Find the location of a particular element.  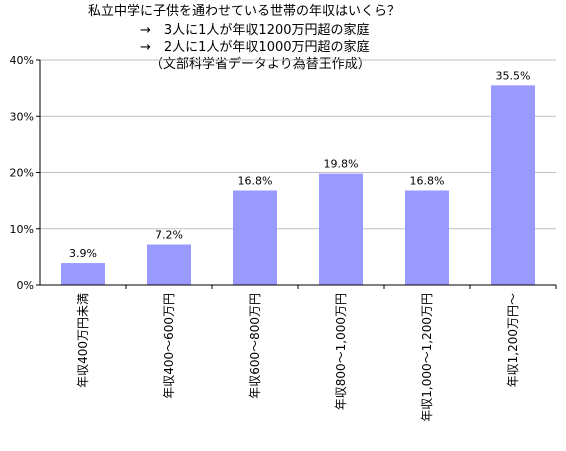

data-label: 35.5% is located at coordinates (513, 75).